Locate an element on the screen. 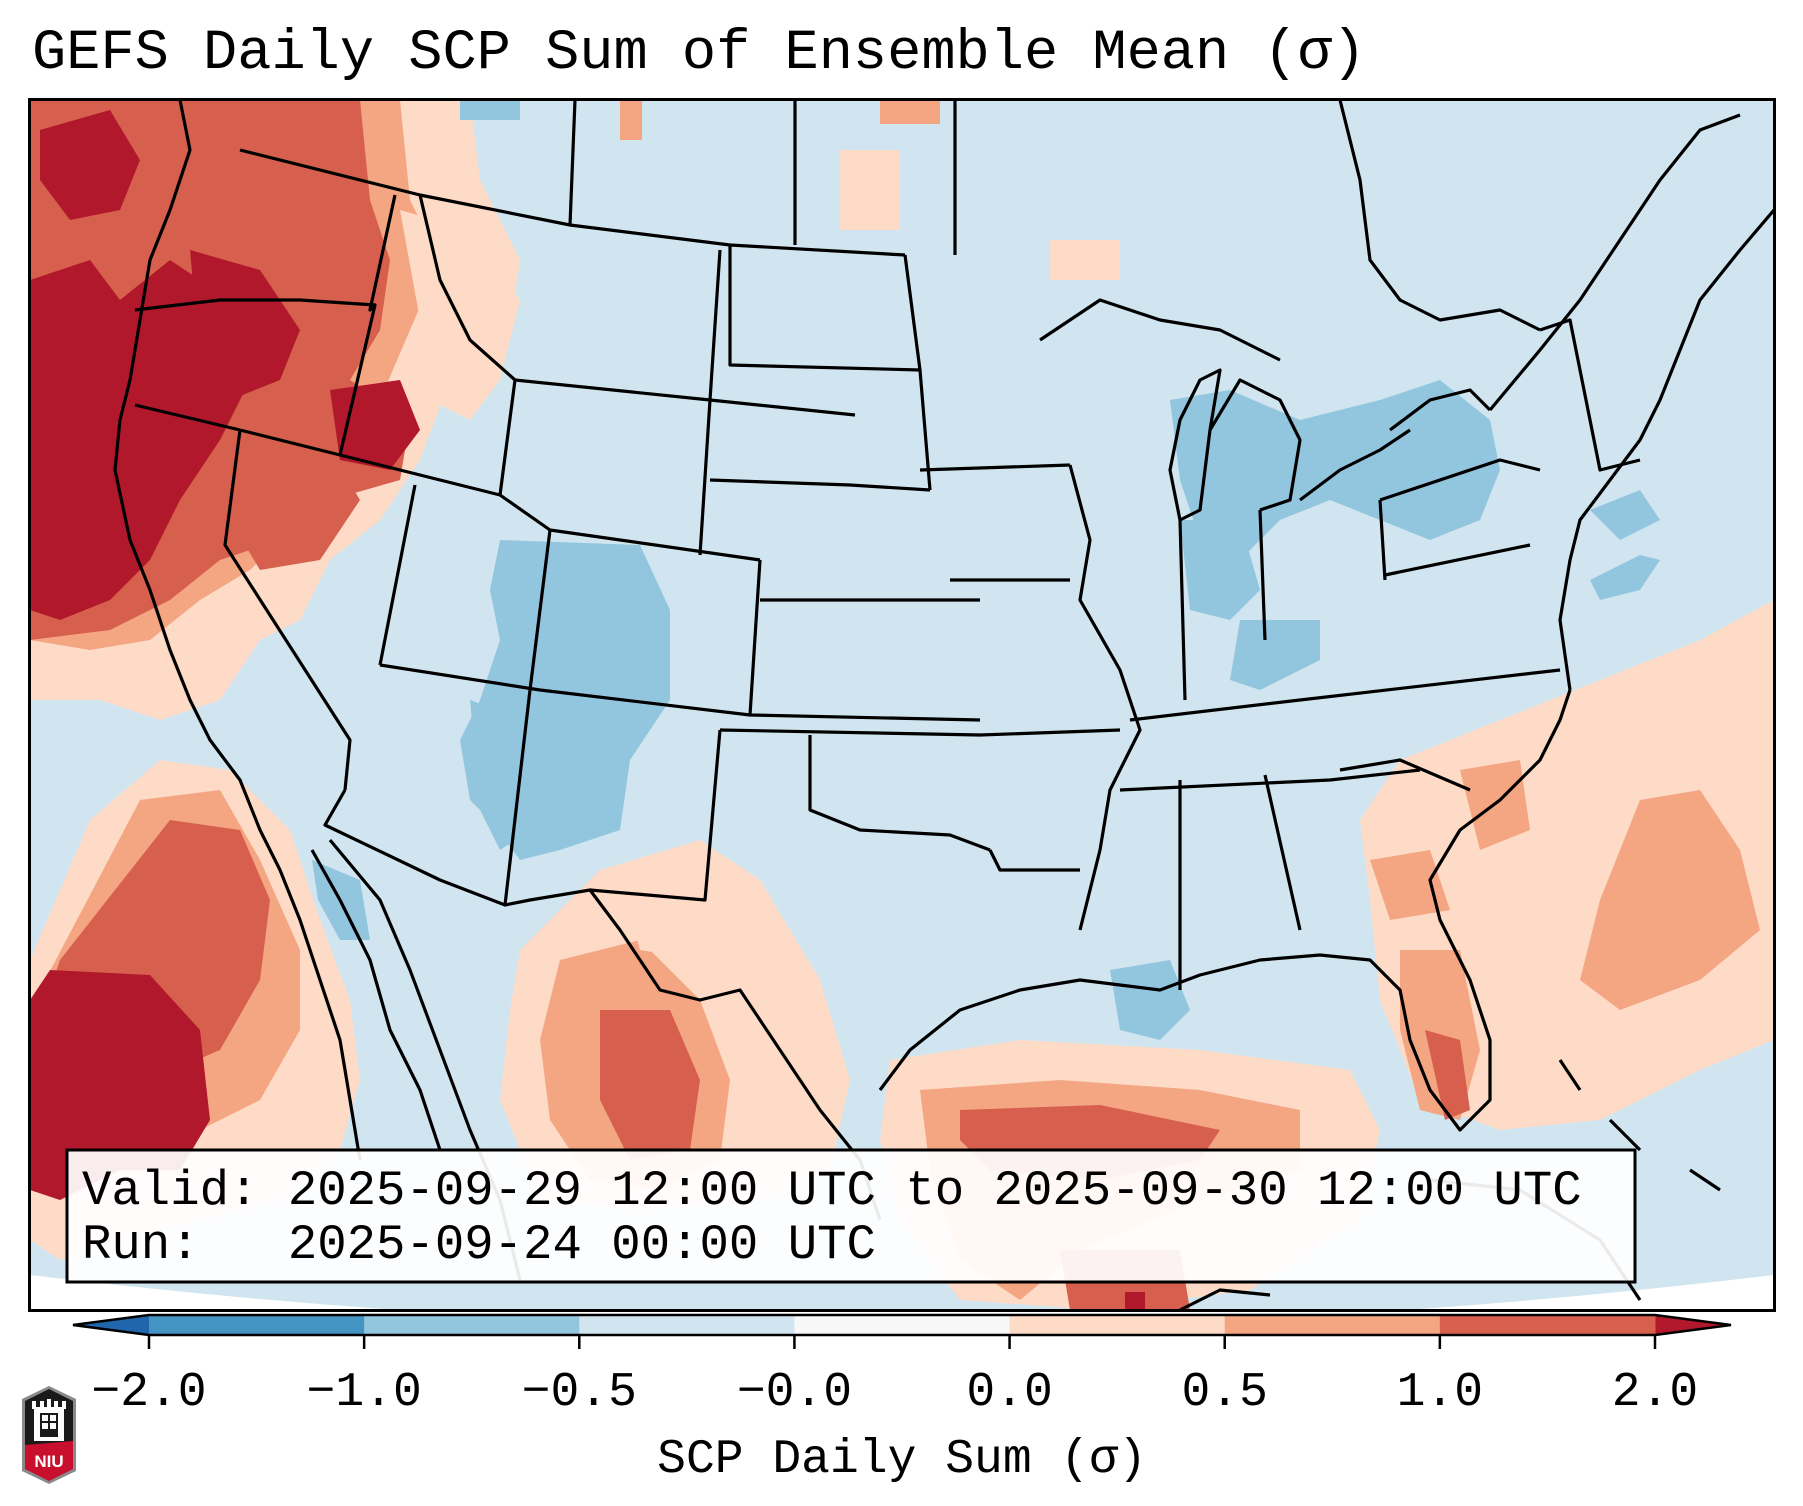 Image resolution: width=1803 pixels, height=1506 pixels. region-nevada-red is located at coordinates (295, 505).